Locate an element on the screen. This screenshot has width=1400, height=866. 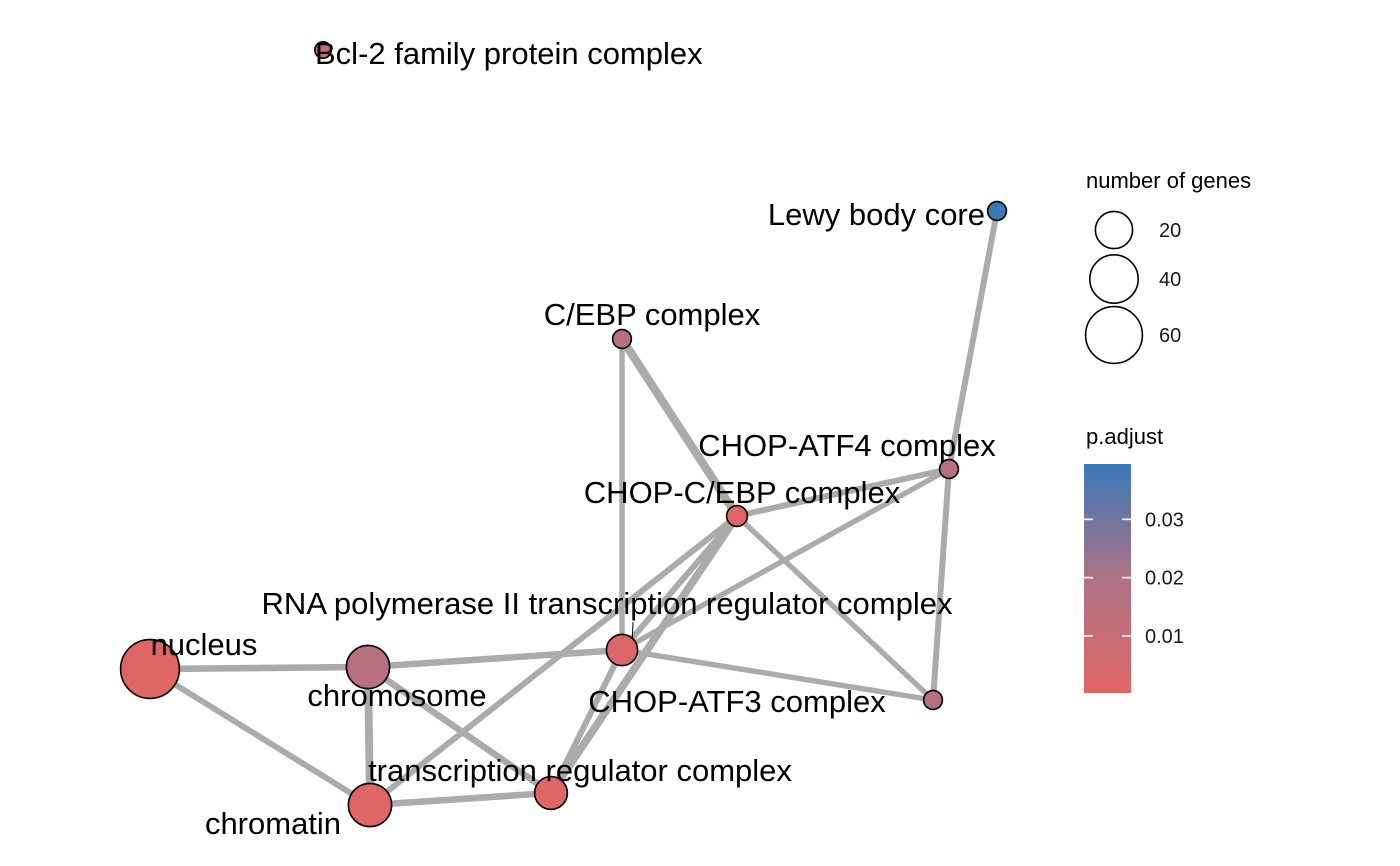
node-cebp is located at coordinates (622, 339).